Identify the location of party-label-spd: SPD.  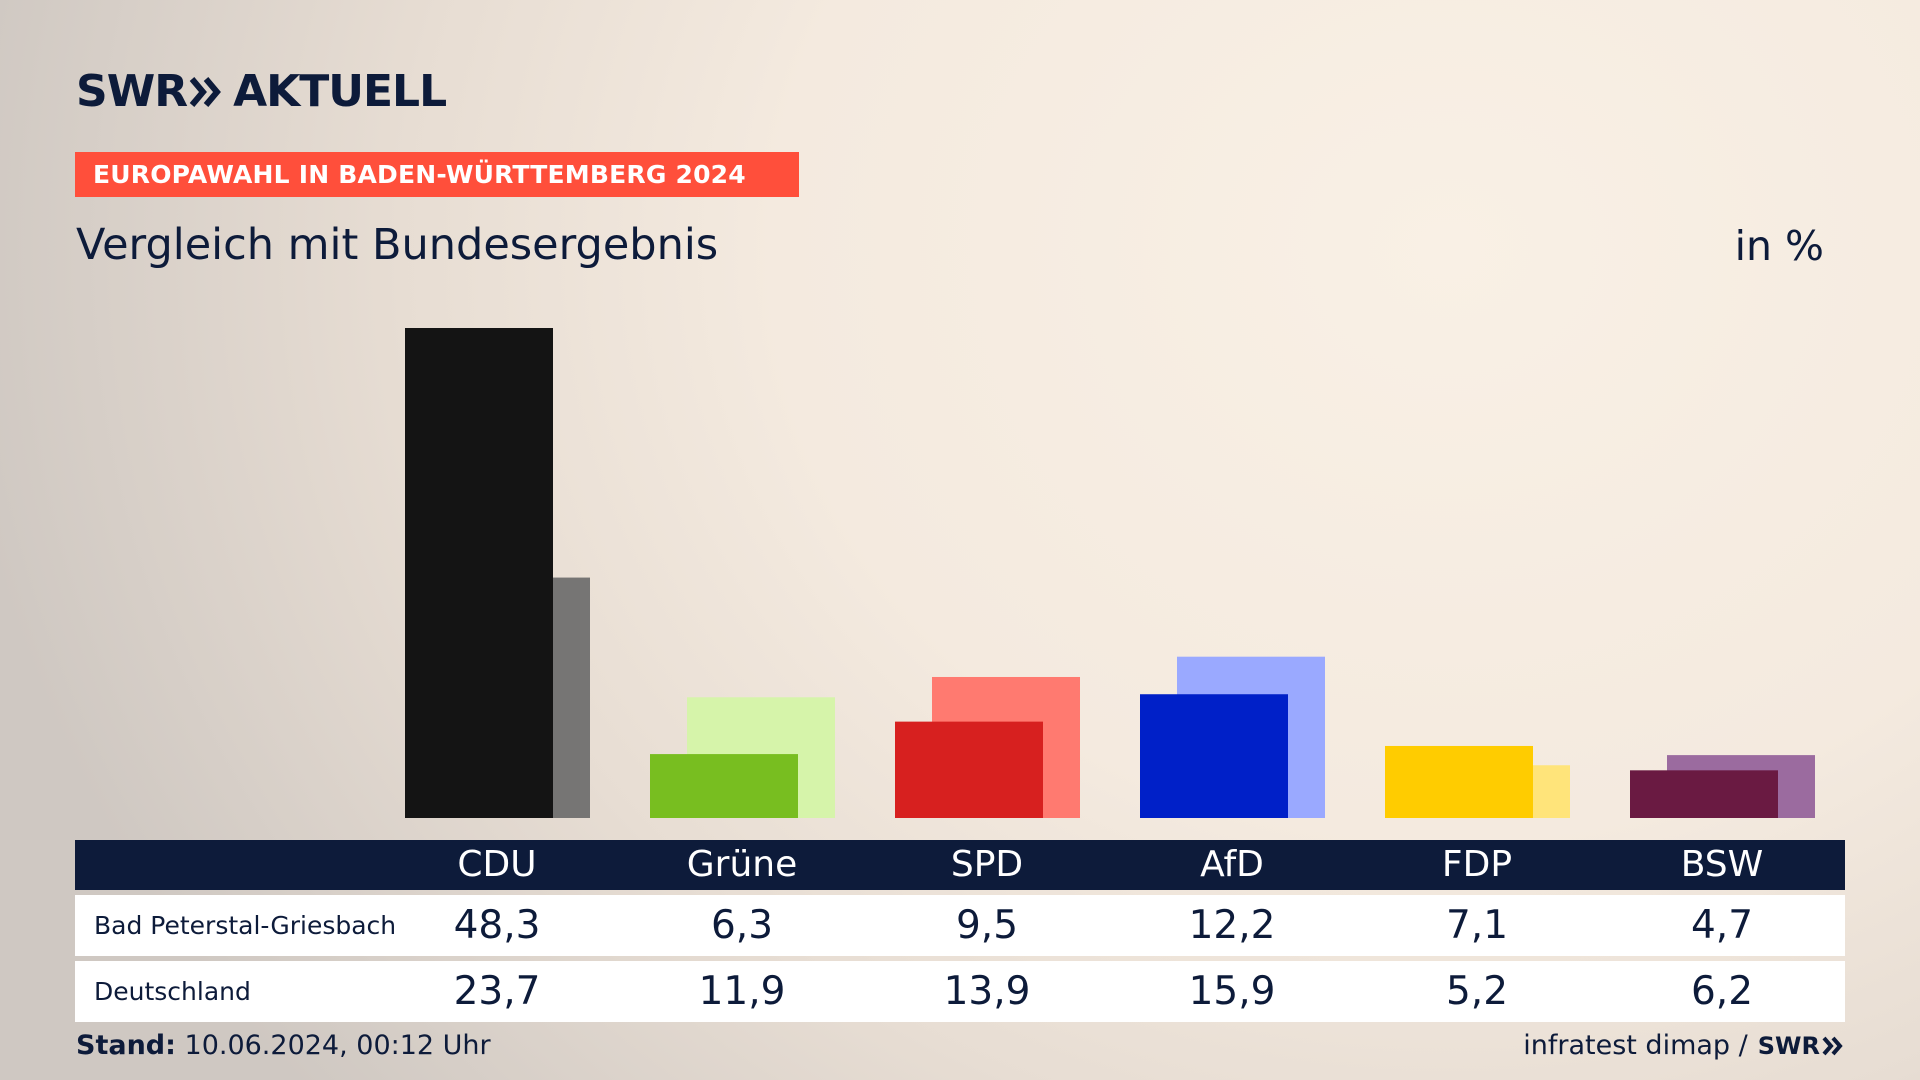
(987, 864).